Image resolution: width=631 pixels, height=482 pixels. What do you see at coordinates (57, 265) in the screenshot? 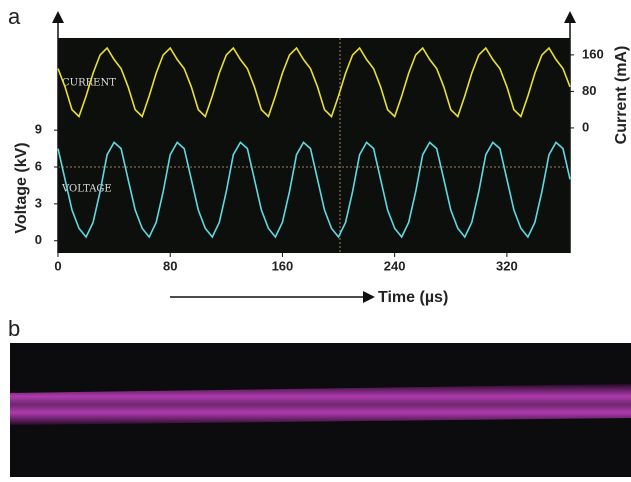
I see `x-tick-label: 0` at bounding box center [57, 265].